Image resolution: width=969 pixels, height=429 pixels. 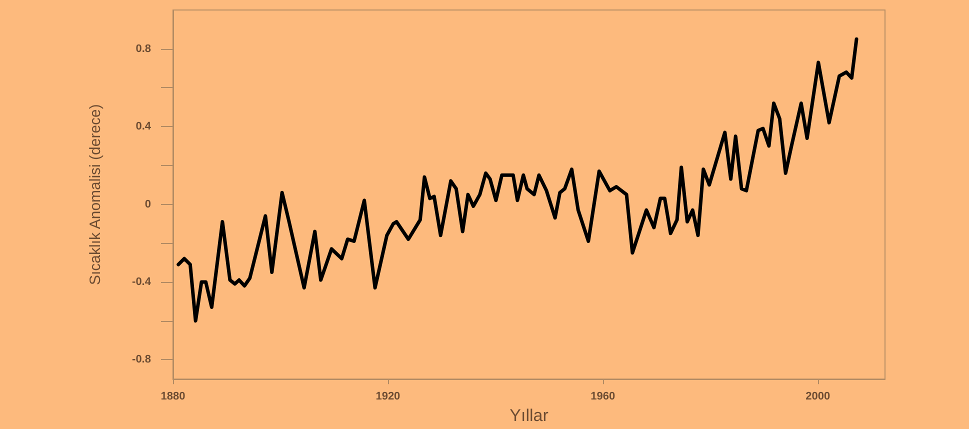 What do you see at coordinates (143, 48) in the screenshot?
I see `y-tick-label: 0.8` at bounding box center [143, 48].